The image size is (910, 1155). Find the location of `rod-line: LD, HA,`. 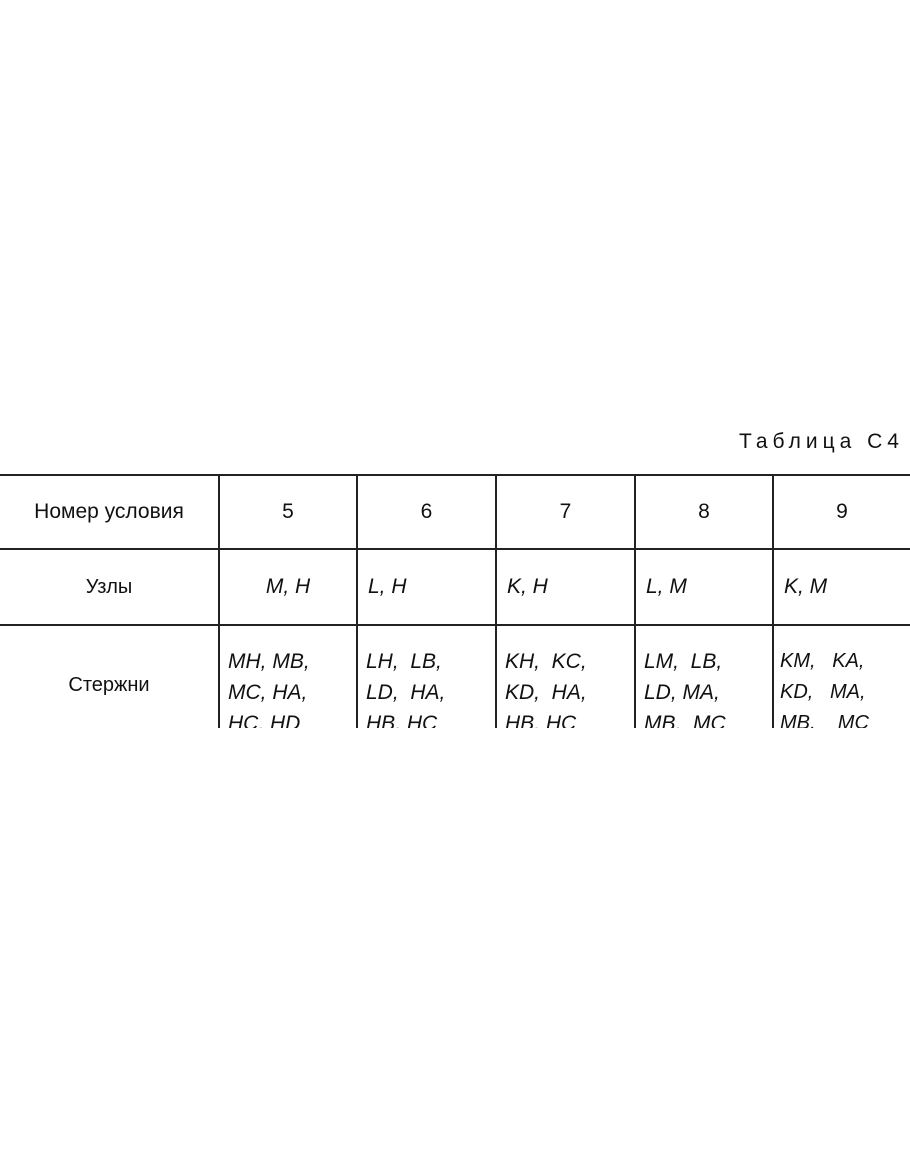

rod-line: LD, HA, is located at coordinates (406, 692).